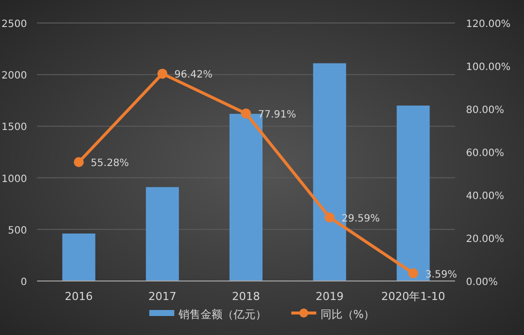 The height and width of the screenshot is (335, 524). Describe the element at coordinates (23, 282) in the screenshot. I see `y-tick-label: 0` at that location.